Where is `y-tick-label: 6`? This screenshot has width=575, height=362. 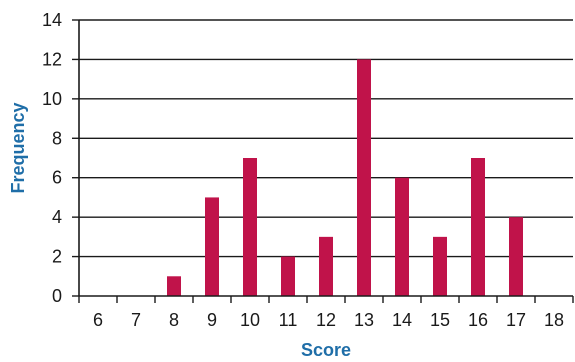 y-tick-label: 6 is located at coordinates (57, 178).